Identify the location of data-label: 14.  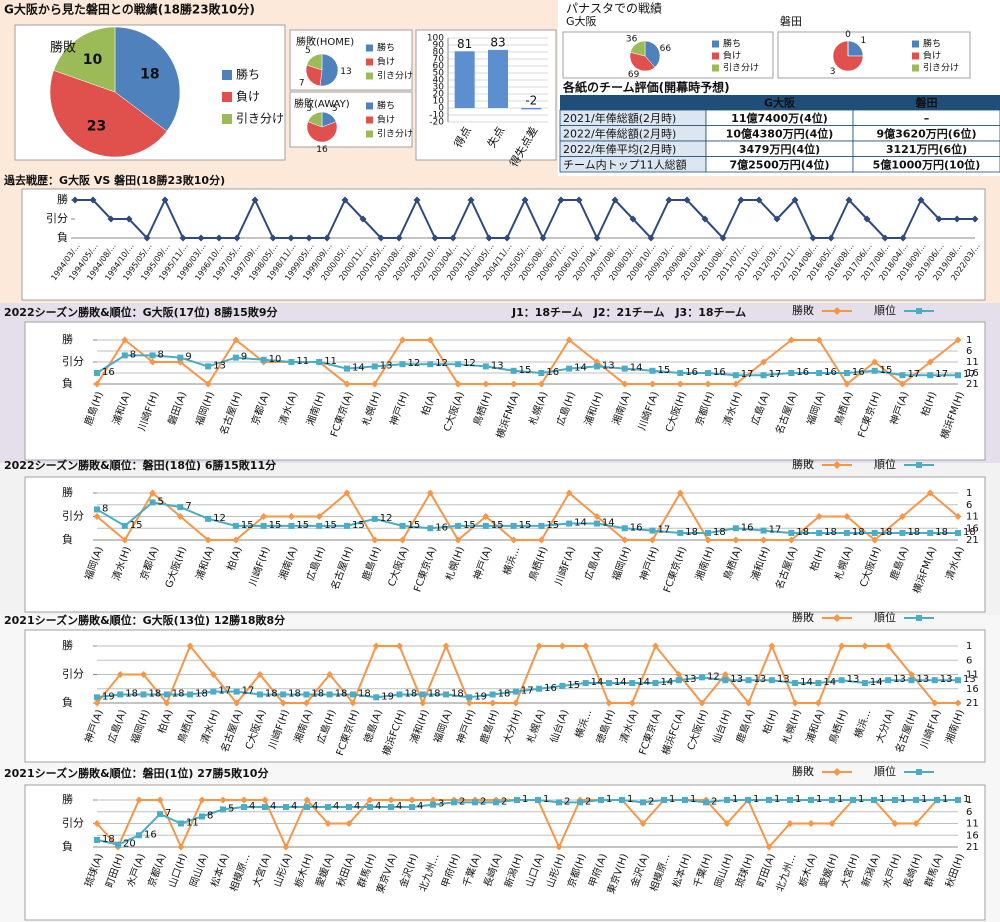
(608, 523).